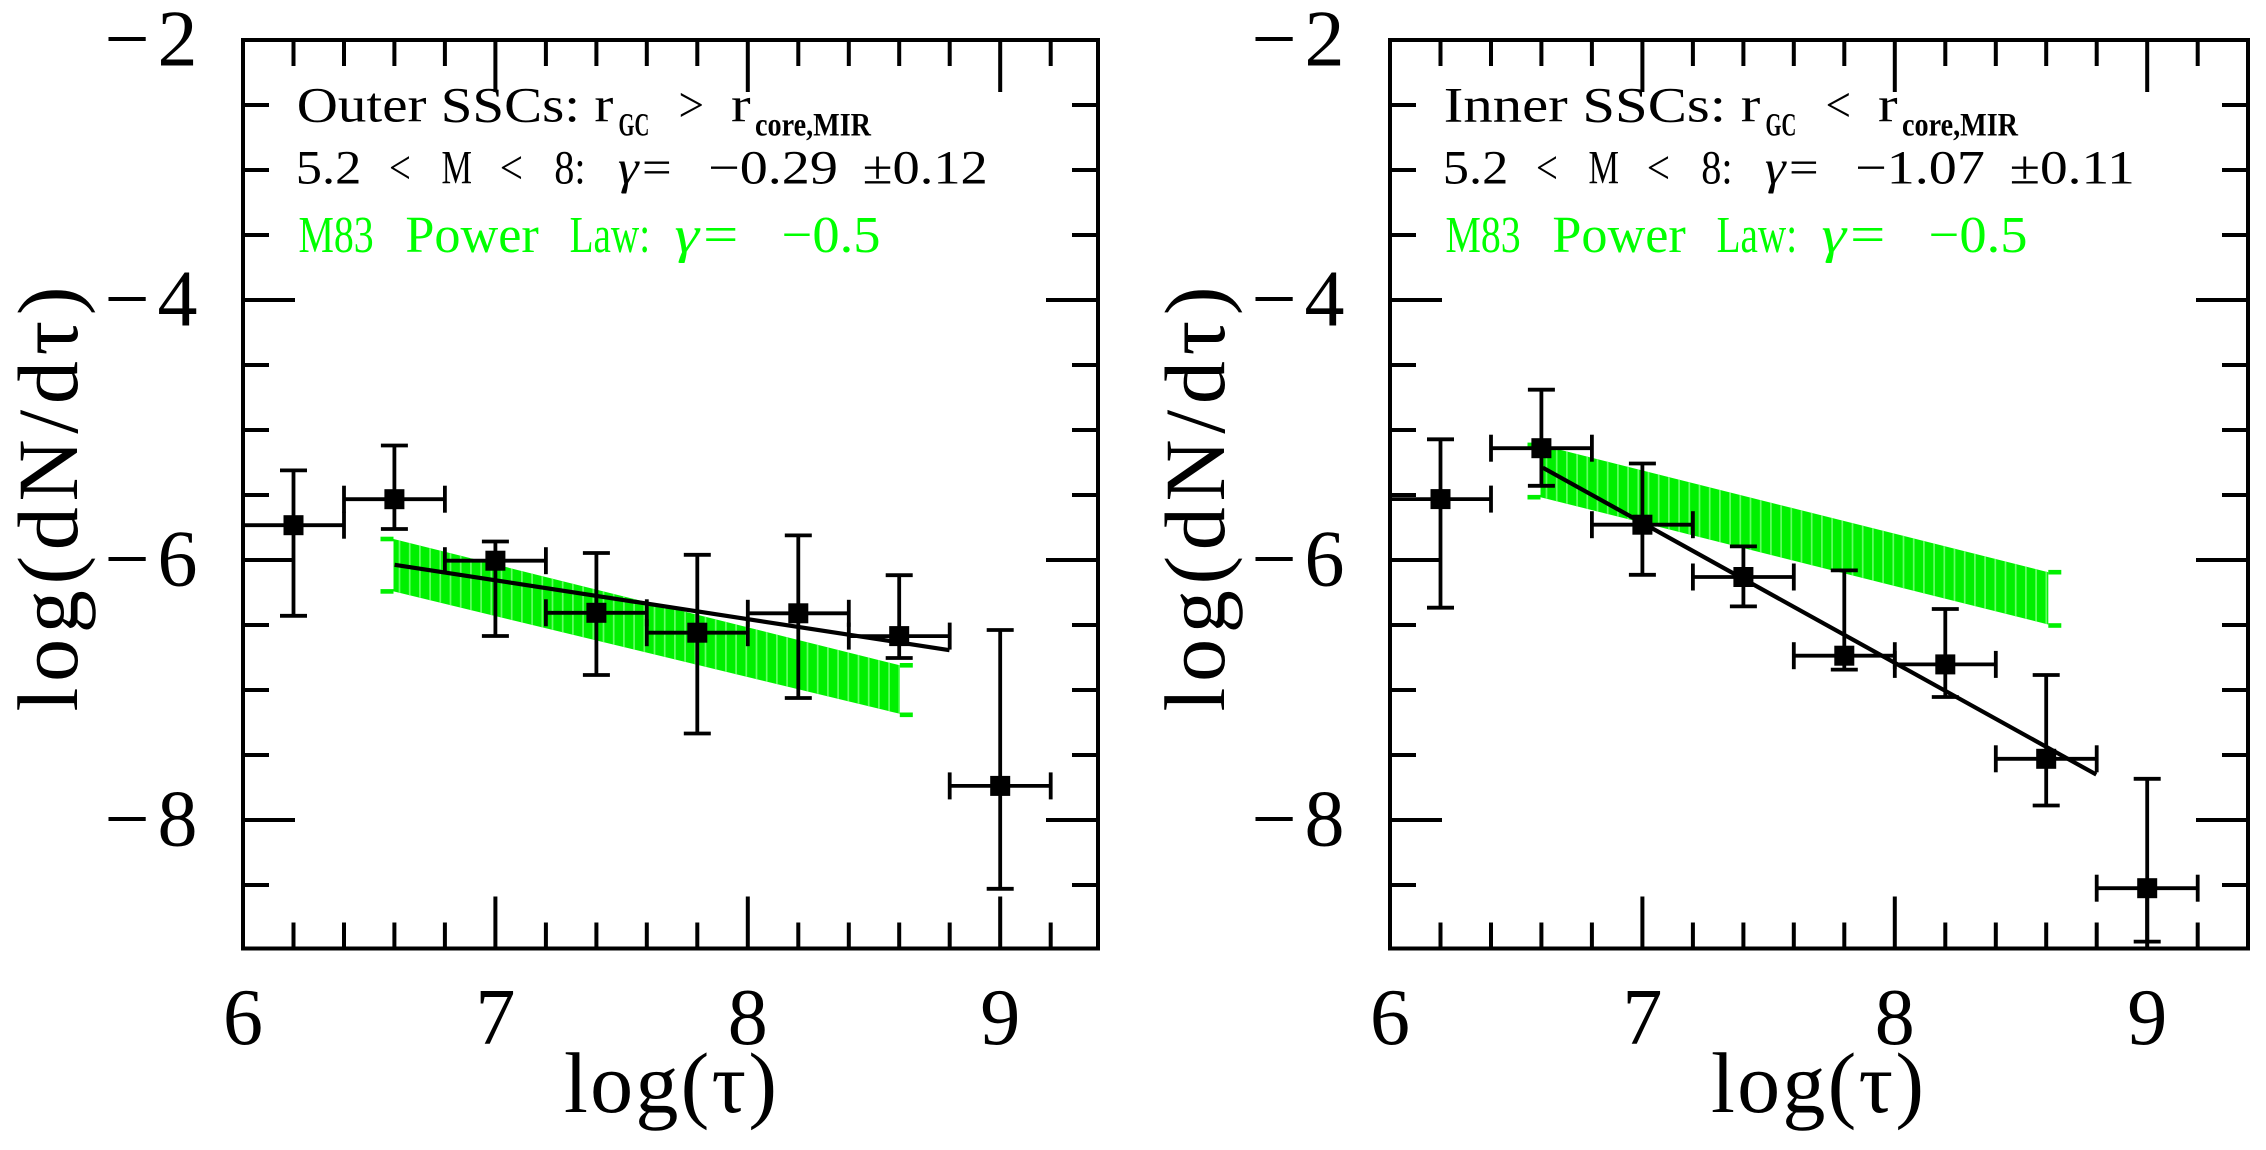  Describe the element at coordinates (773, 168) in the screenshot. I see `svg-text: −0.29` at that location.